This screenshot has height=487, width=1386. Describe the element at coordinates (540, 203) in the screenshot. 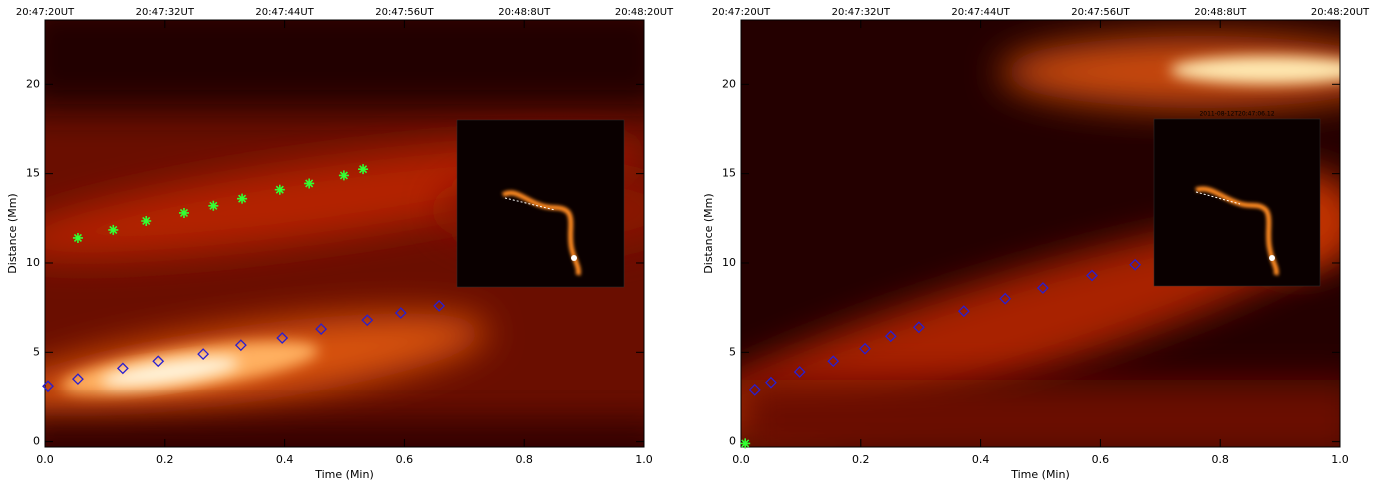

I see `inset-image` at that location.